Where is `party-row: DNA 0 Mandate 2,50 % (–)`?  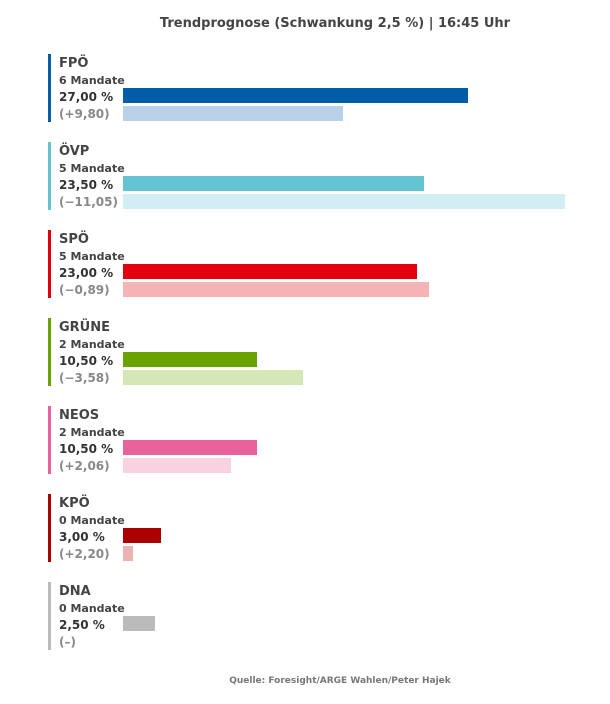
party-row: DNA 0 Mandate 2,50 % (–) is located at coordinates (318, 616).